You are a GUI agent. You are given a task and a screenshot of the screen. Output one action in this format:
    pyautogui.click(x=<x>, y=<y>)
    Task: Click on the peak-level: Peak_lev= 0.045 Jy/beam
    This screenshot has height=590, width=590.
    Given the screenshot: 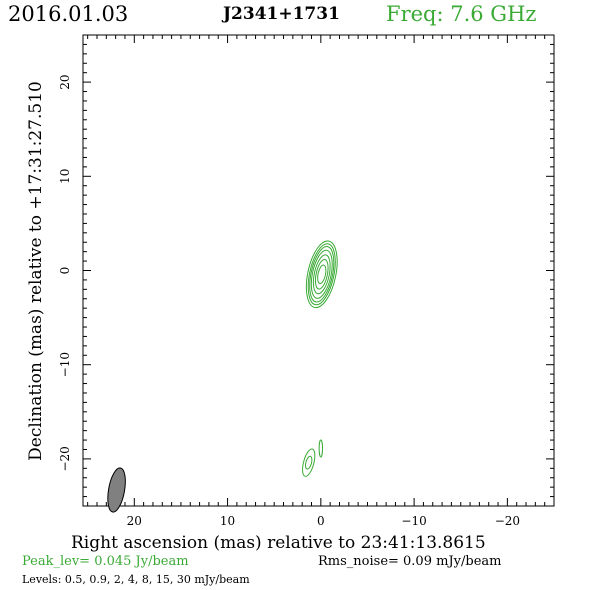 What is the action you would take?
    pyautogui.click(x=105, y=561)
    